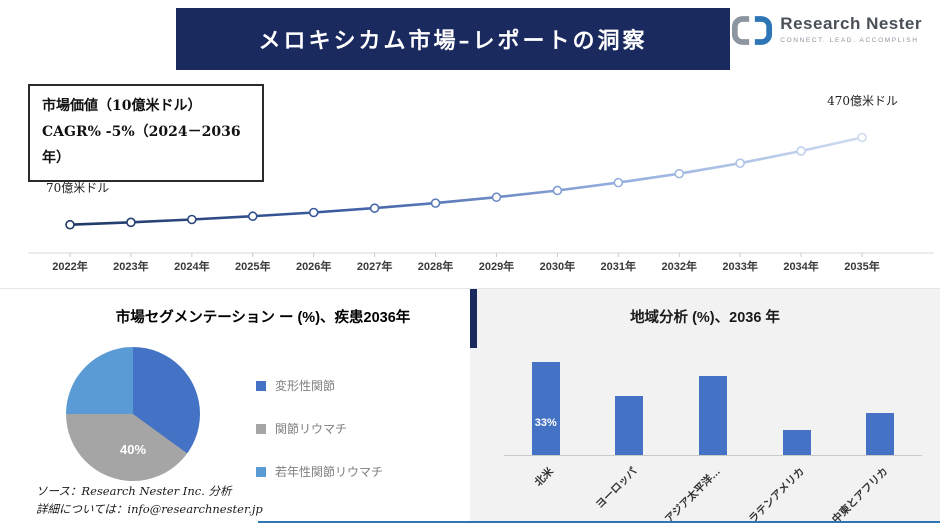 Image resolution: width=940 pixels, height=529 pixels. I want to click on pie-data-label: 40%, so click(133, 450).